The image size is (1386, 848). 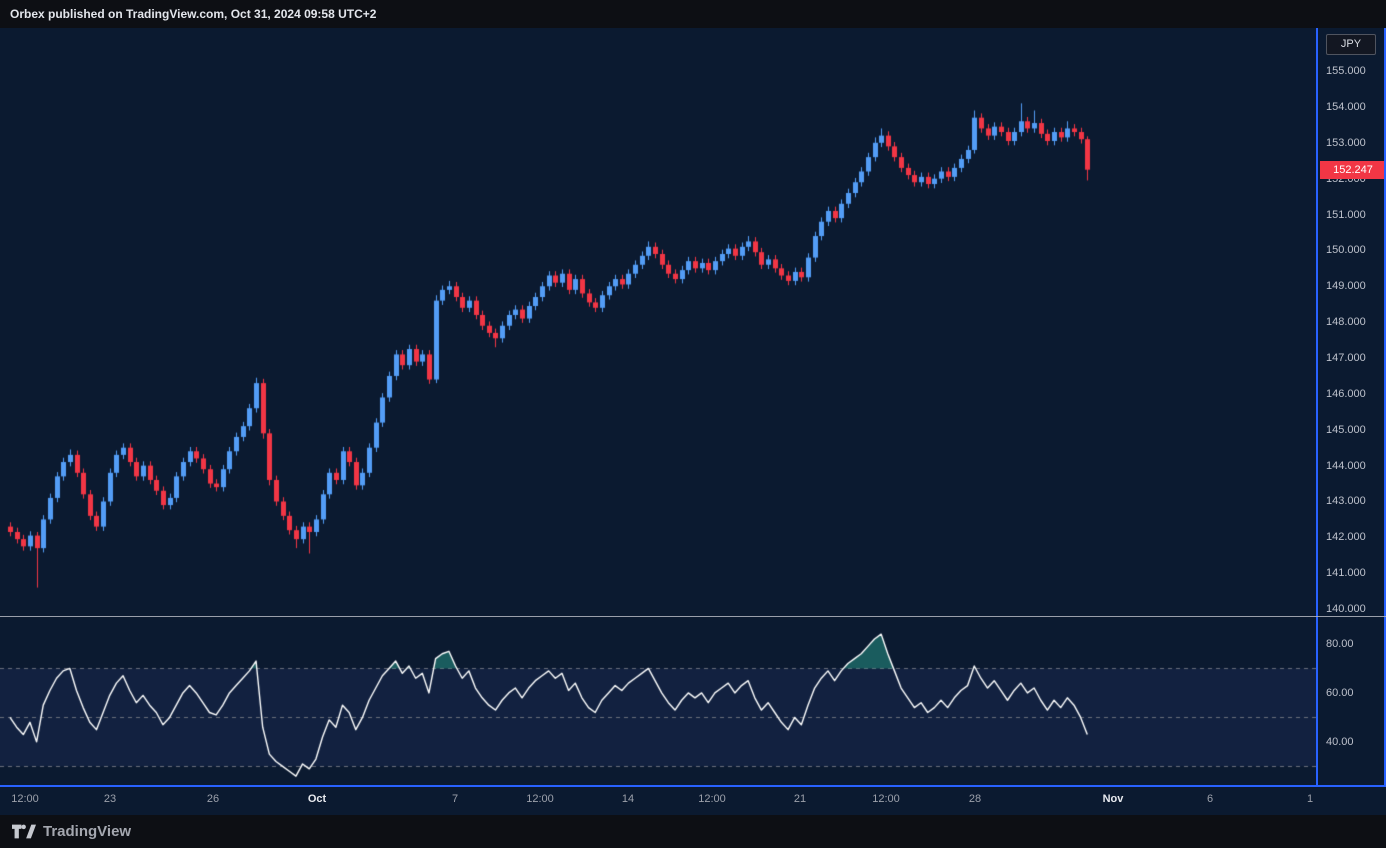 What do you see at coordinates (1346, 501) in the screenshot?
I see `price-axis-label: 143.000` at bounding box center [1346, 501].